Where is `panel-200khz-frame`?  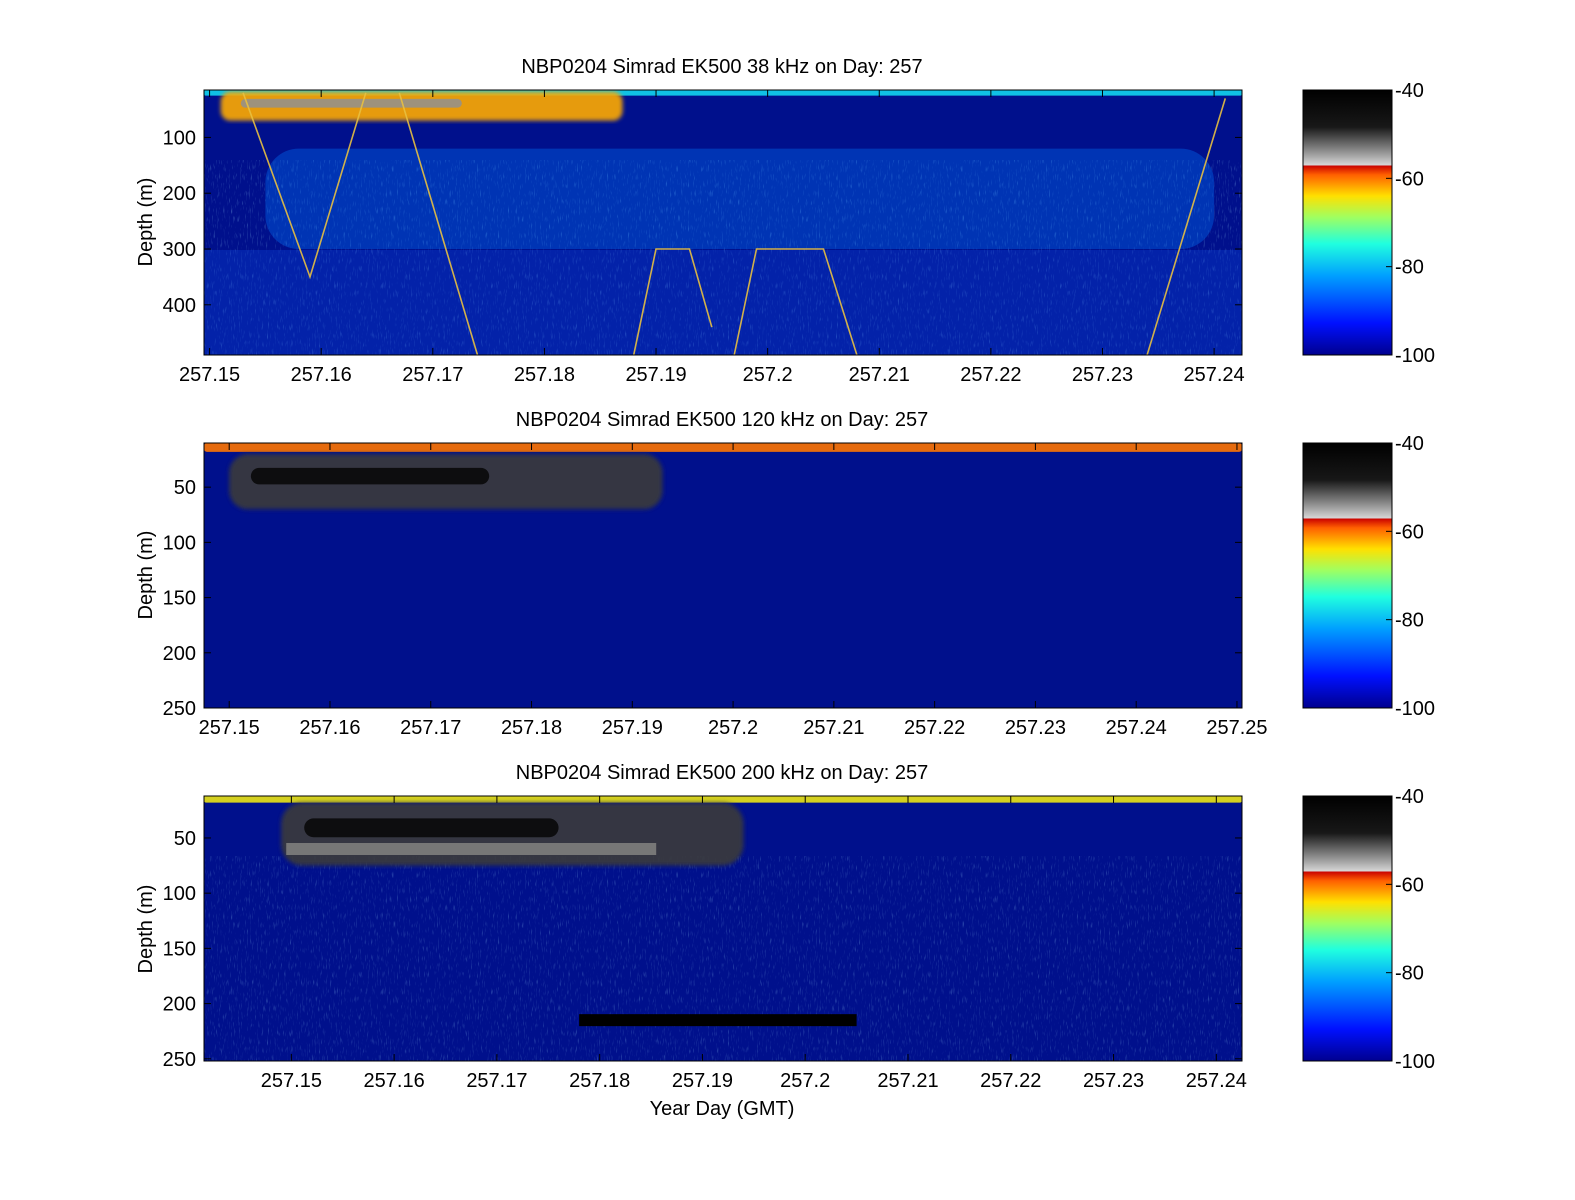 panel-200khz-frame is located at coordinates (723, 928).